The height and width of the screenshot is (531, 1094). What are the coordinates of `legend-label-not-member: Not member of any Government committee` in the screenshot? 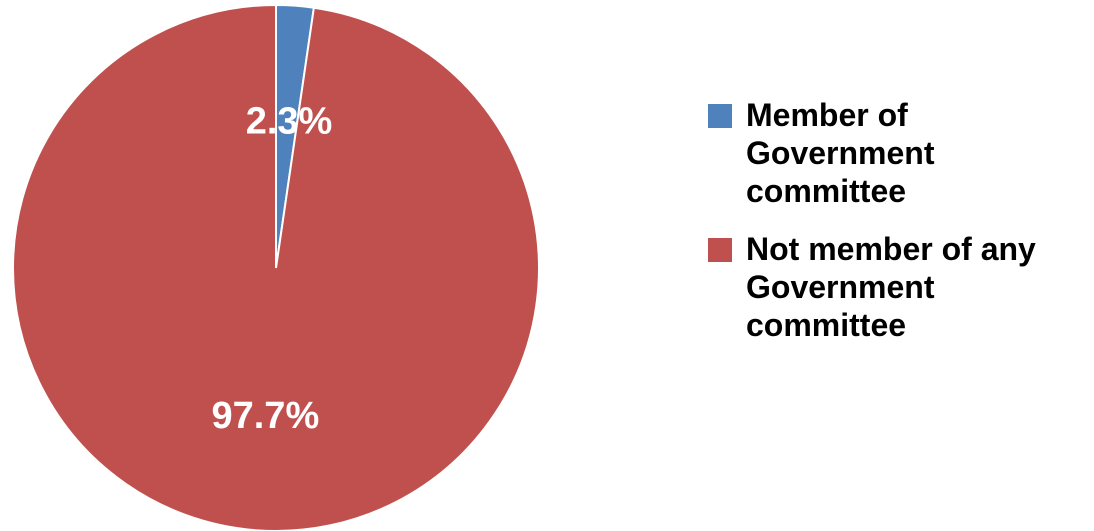 It's located at (896, 287).